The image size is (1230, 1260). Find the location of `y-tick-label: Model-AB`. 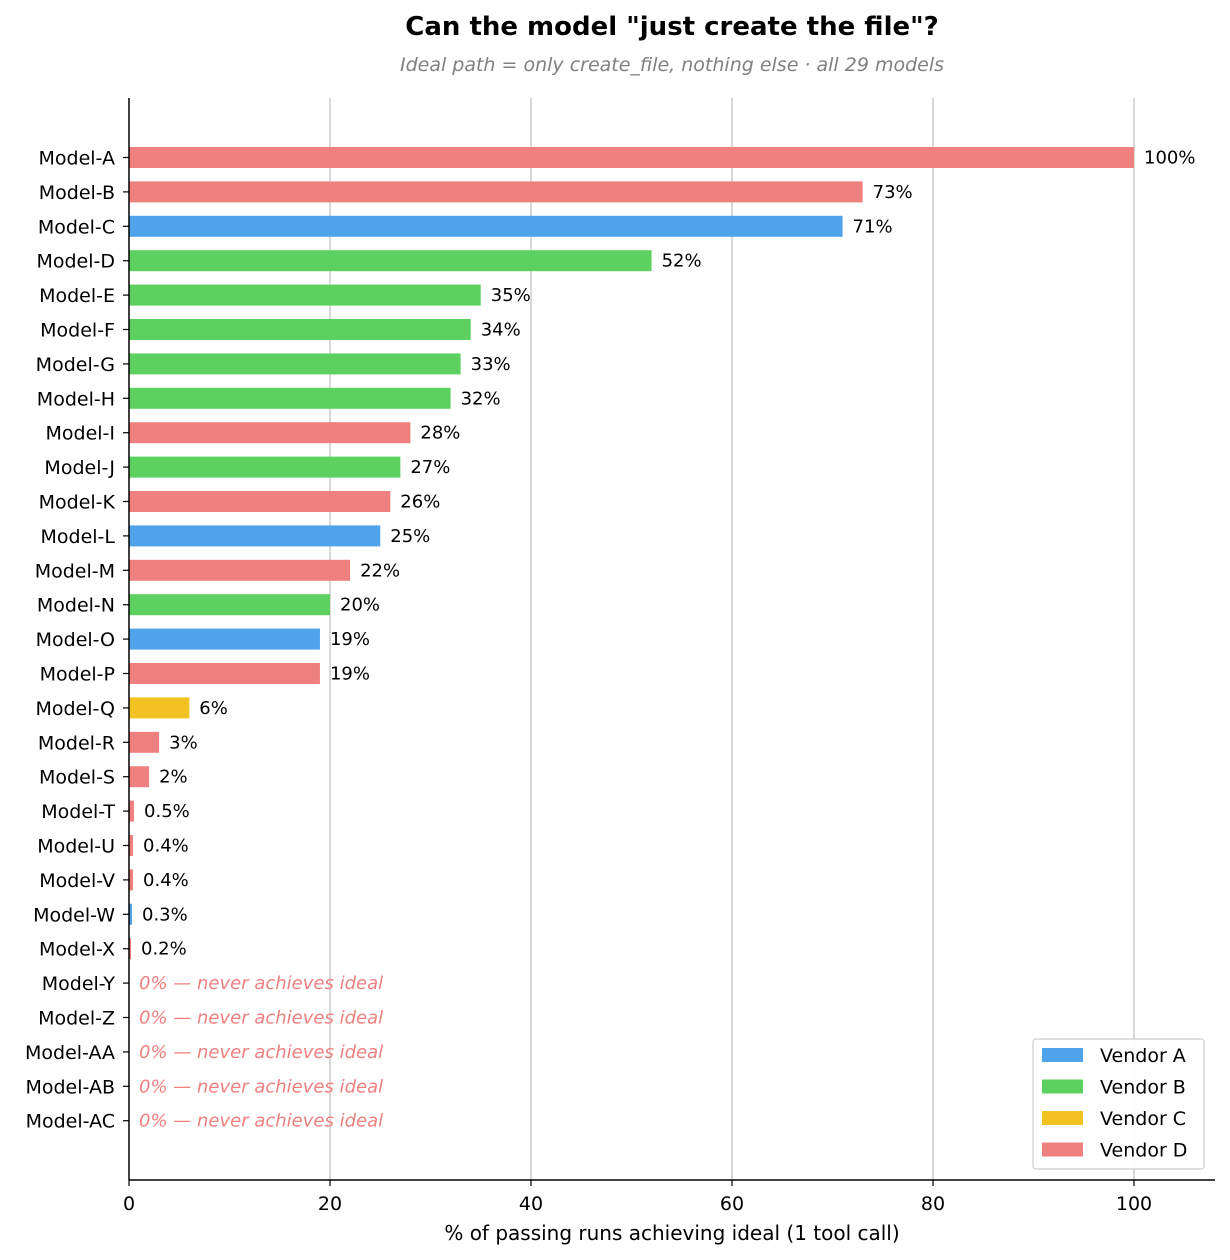

y-tick-label: Model-AB is located at coordinates (70, 1087).